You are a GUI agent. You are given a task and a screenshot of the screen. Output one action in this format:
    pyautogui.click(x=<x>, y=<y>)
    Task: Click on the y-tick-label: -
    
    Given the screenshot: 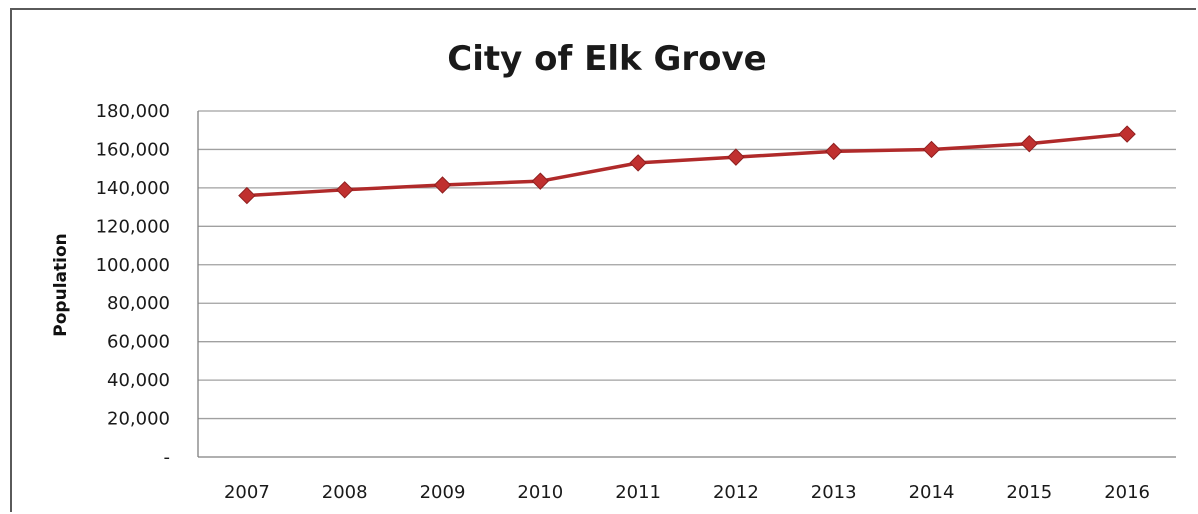 What is the action you would take?
    pyautogui.click(x=167, y=457)
    